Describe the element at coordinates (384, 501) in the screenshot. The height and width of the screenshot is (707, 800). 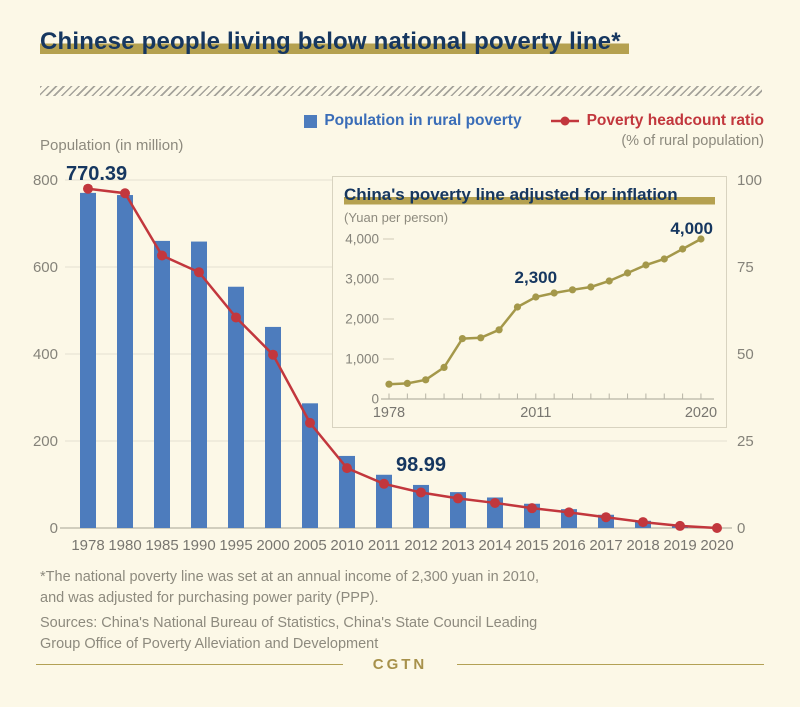
I see `bar-2011` at that location.